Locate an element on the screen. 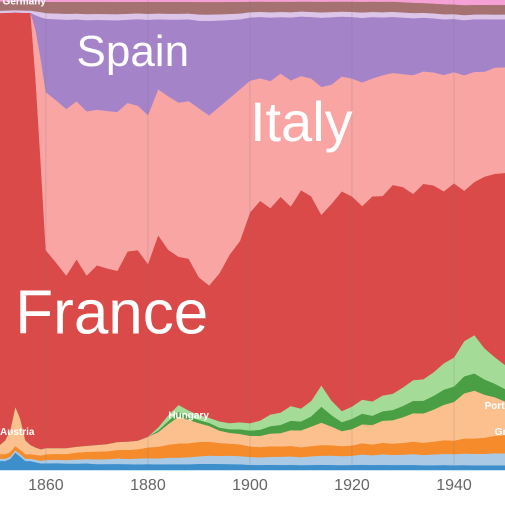 Image resolution: width=505 pixels, height=505 pixels. label-italy: Italy is located at coordinates (301, 121).